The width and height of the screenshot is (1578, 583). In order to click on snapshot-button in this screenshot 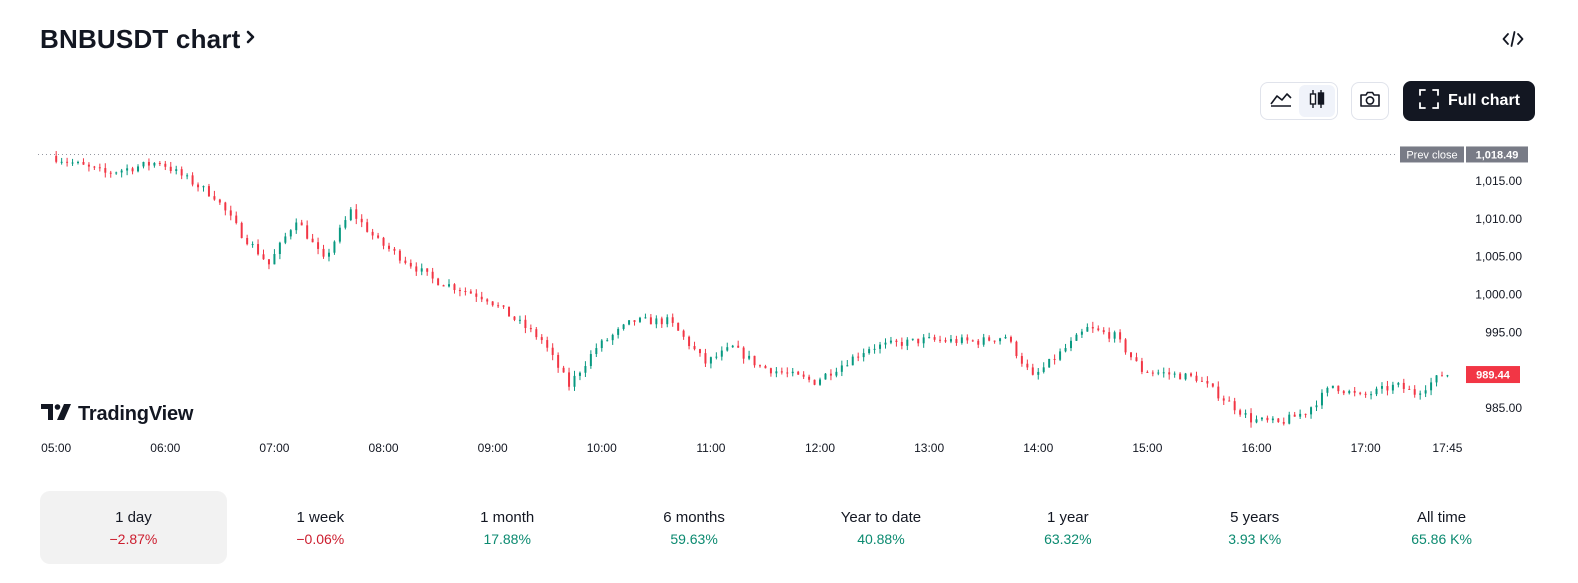, I will do `click(1370, 101)`.